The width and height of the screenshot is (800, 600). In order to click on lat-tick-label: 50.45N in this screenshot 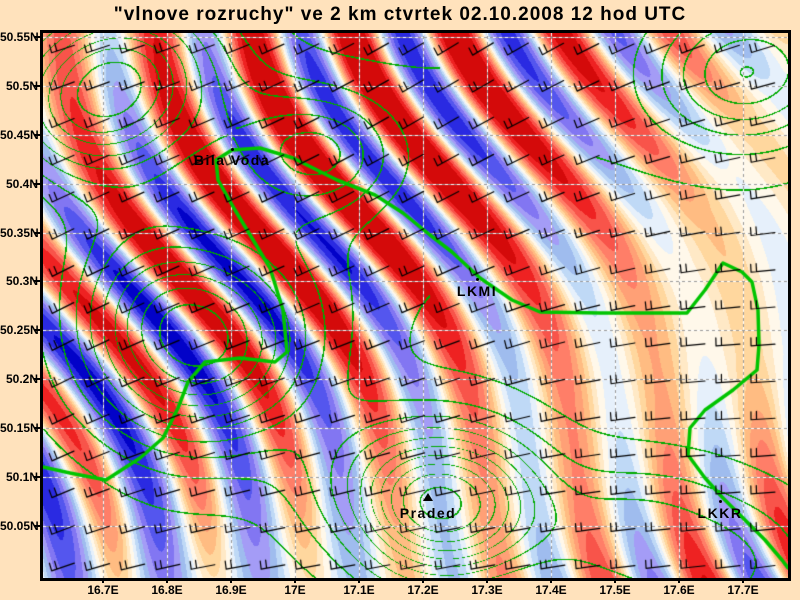, I will do `click(19, 135)`.